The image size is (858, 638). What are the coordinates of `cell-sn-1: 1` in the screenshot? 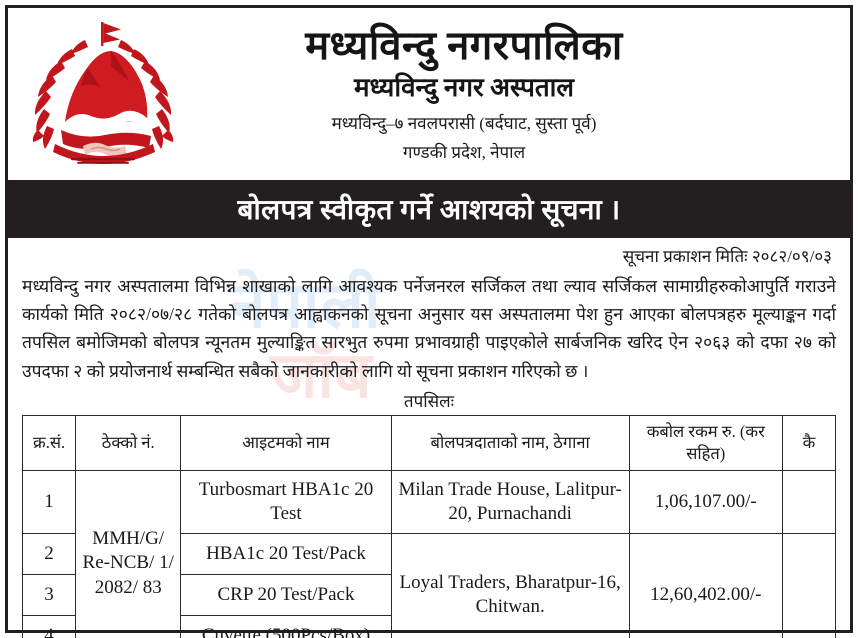 It's located at (49, 501).